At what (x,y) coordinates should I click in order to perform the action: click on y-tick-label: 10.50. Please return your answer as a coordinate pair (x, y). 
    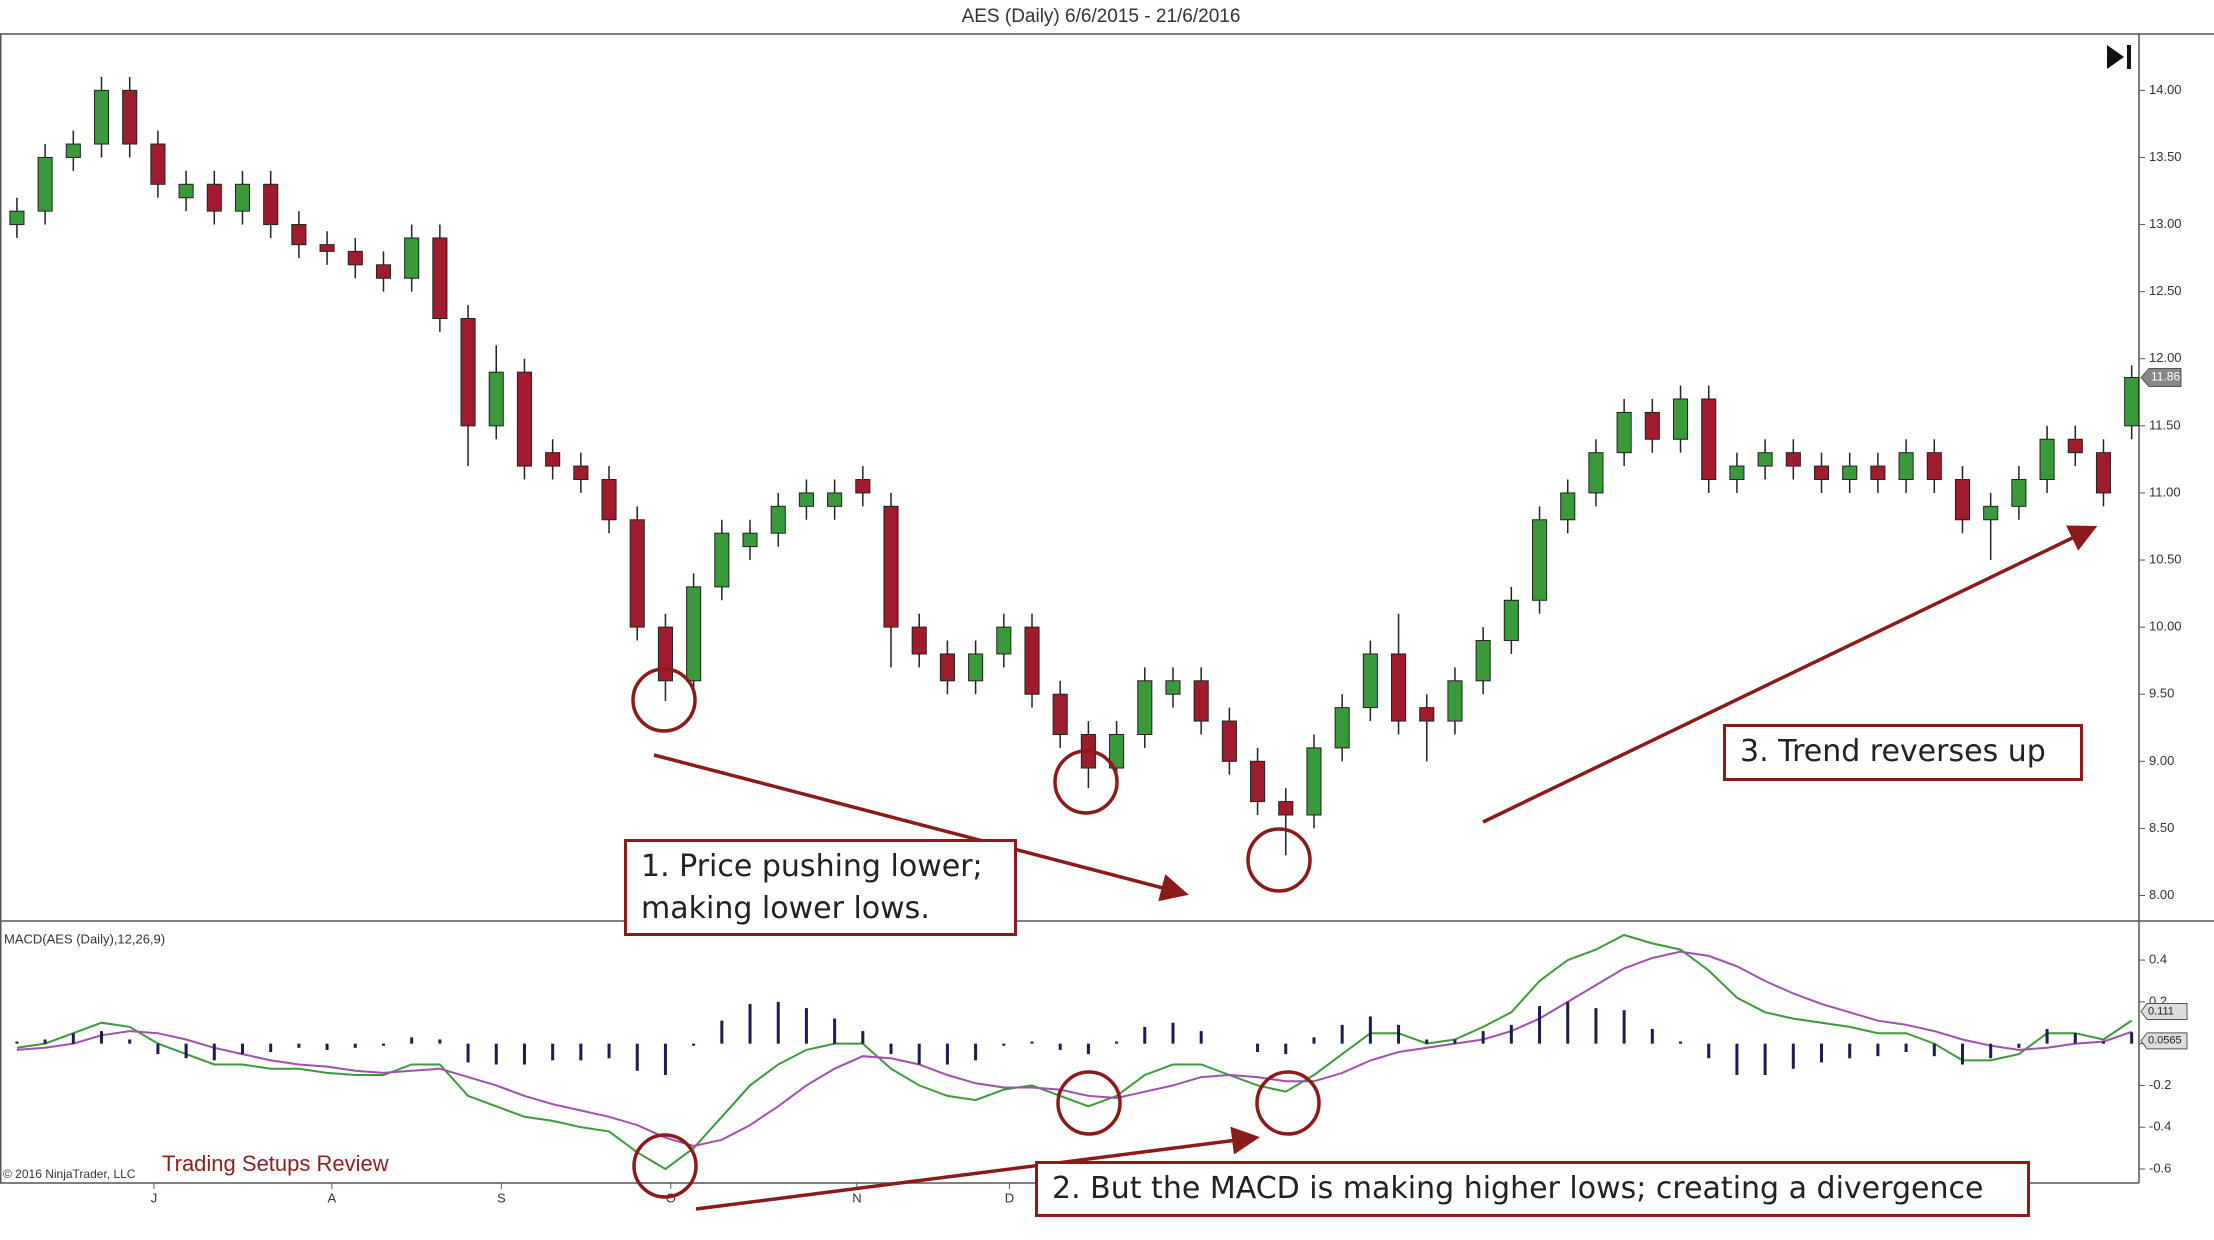
    Looking at the image, I should click on (2165, 558).